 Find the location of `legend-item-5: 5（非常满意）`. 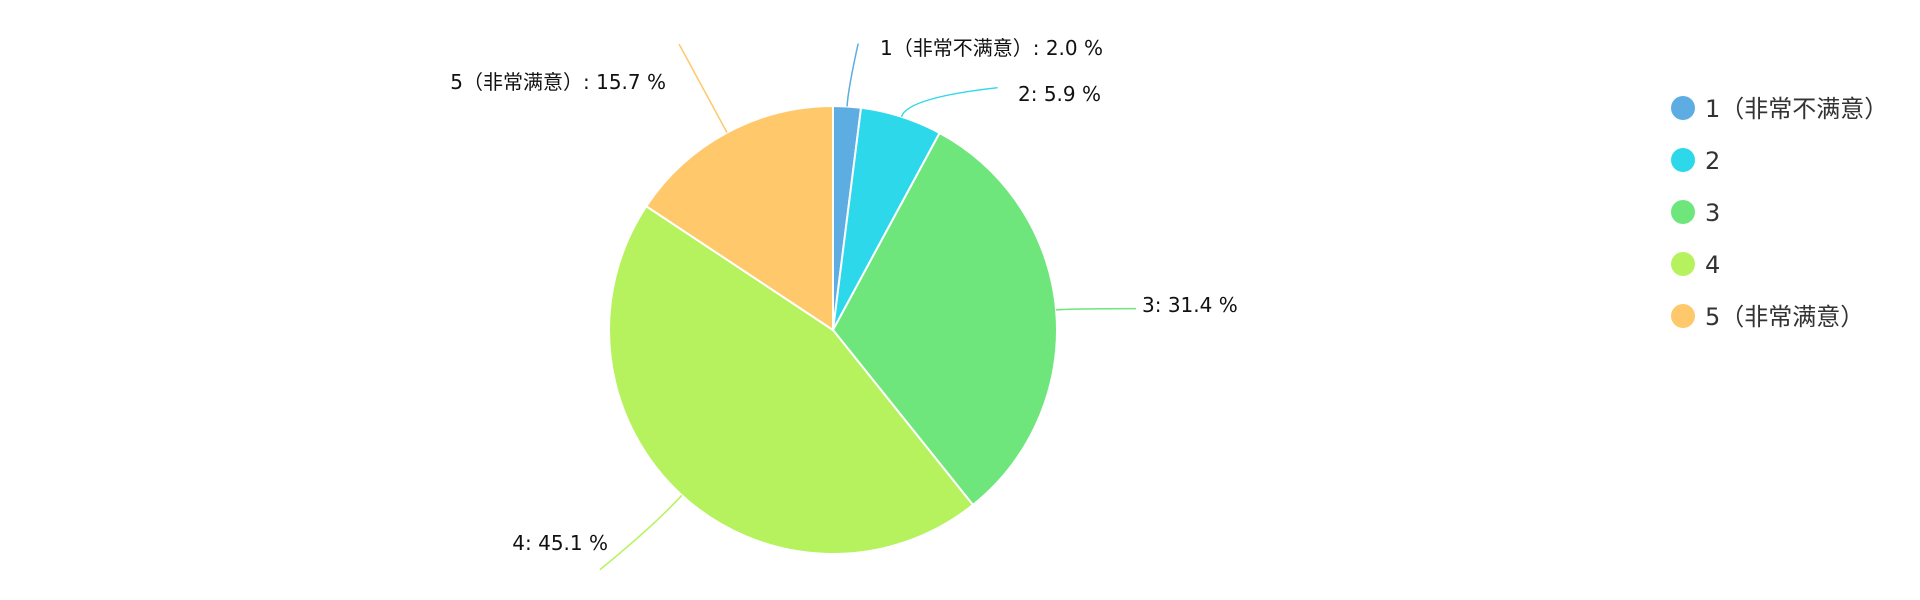

legend-item-5: 5（非常满意） is located at coordinates (1767, 317).